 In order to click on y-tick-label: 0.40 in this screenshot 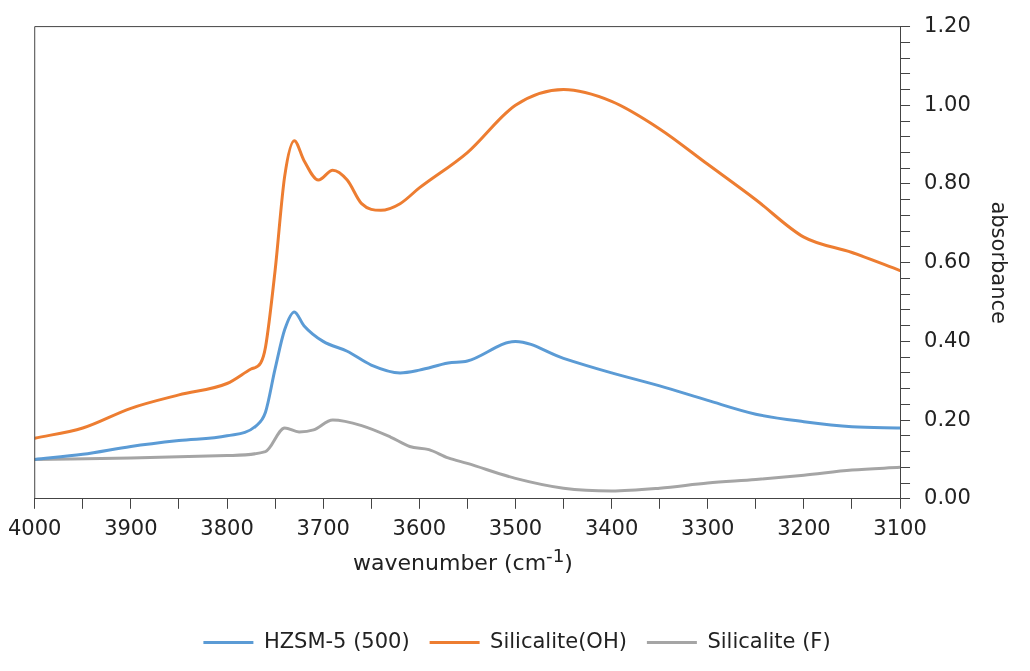, I will do `click(947, 339)`.